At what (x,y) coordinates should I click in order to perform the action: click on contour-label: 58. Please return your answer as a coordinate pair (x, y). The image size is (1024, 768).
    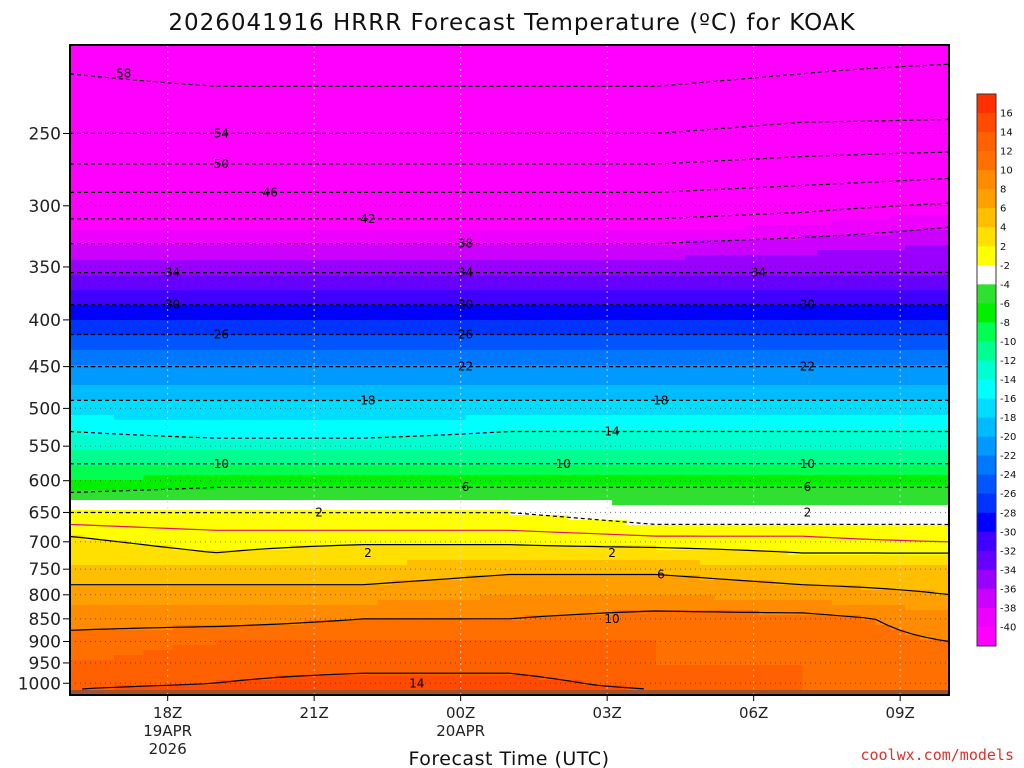
    Looking at the image, I should click on (123, 74).